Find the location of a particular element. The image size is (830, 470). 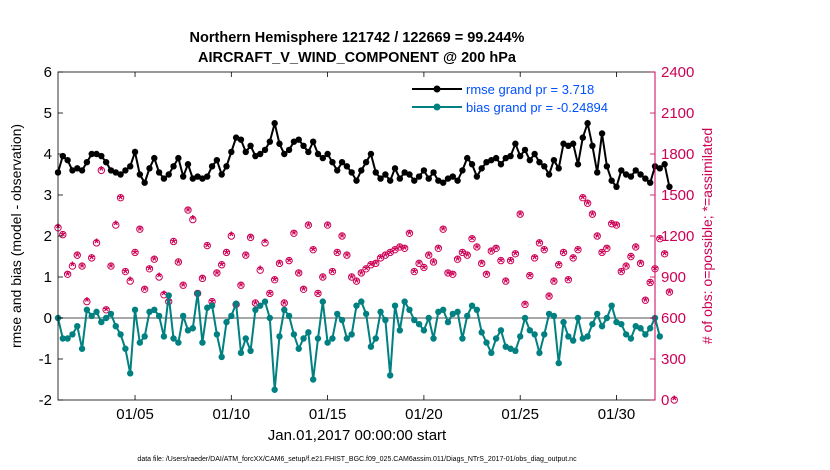

y-tick-label-left: 5 is located at coordinates (48, 113).